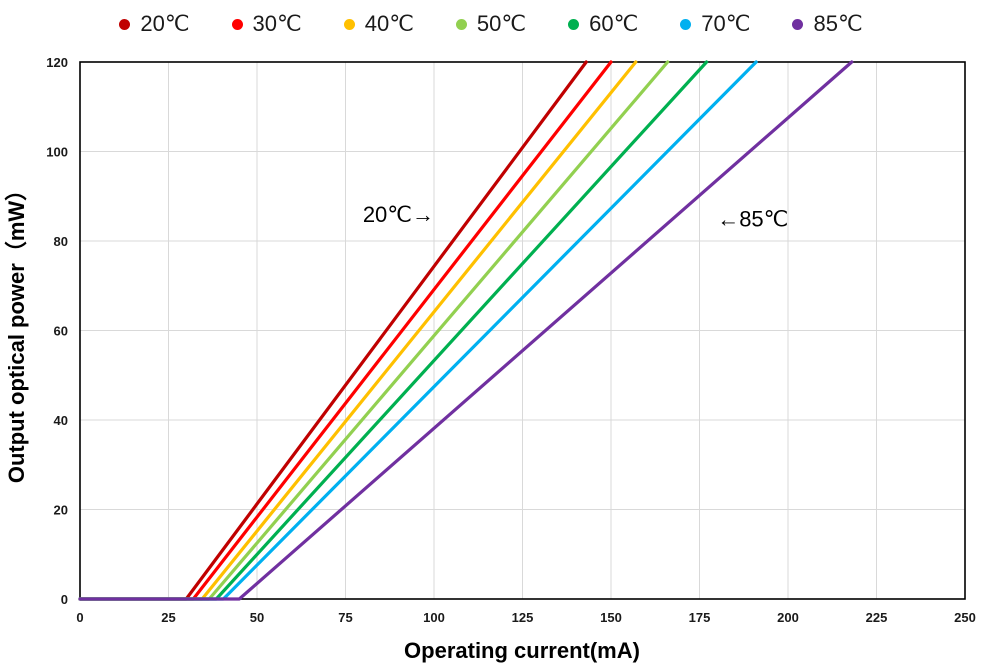 Image resolution: width=982 pixels, height=664 pixels. I want to click on x-tick-label: 25, so click(168, 617).